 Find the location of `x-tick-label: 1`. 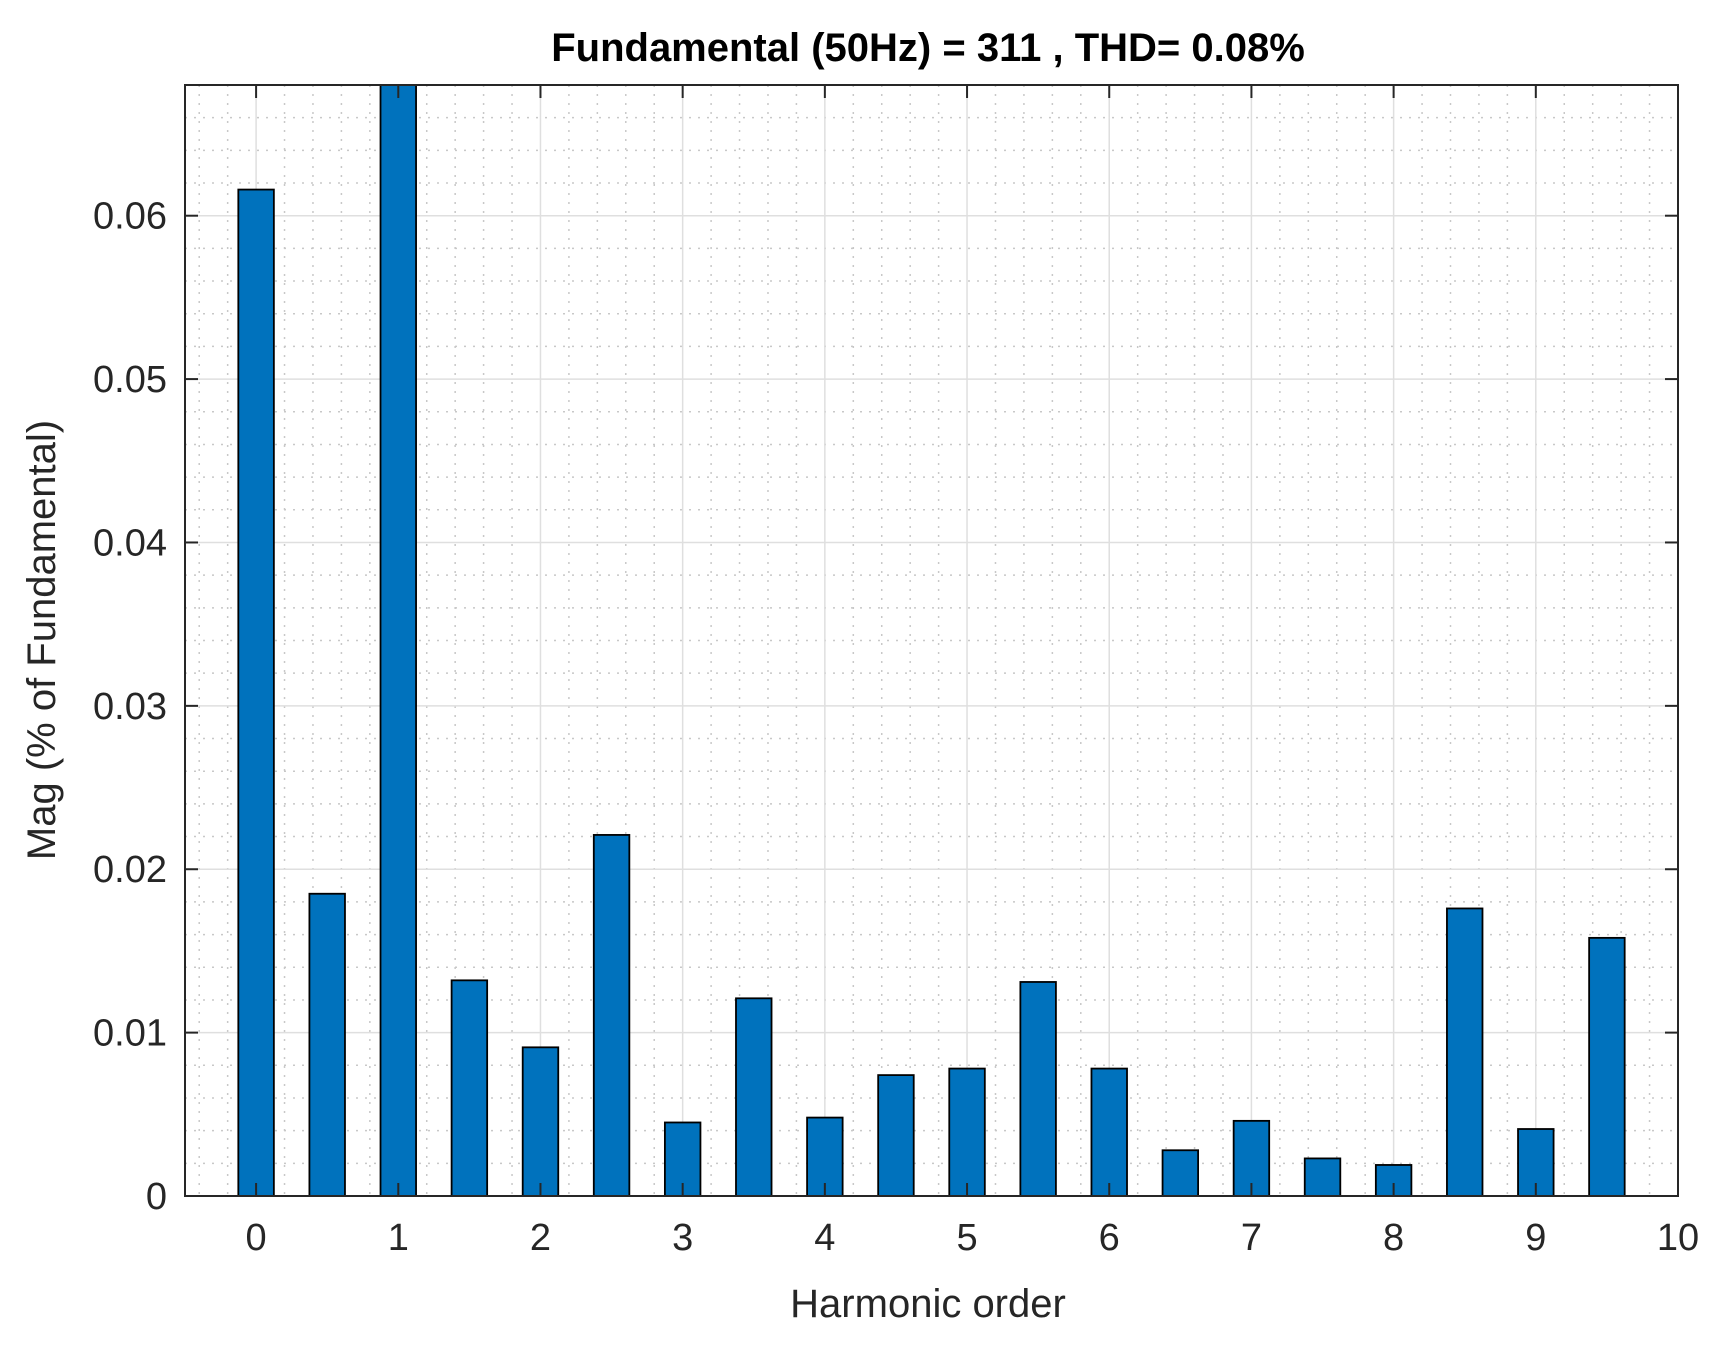

x-tick-label: 1 is located at coordinates (398, 1238).